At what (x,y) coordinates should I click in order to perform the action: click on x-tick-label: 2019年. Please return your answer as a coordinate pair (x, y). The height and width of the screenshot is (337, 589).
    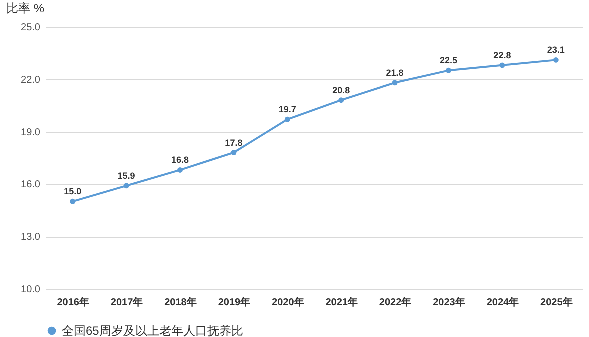
    Looking at the image, I should click on (234, 302).